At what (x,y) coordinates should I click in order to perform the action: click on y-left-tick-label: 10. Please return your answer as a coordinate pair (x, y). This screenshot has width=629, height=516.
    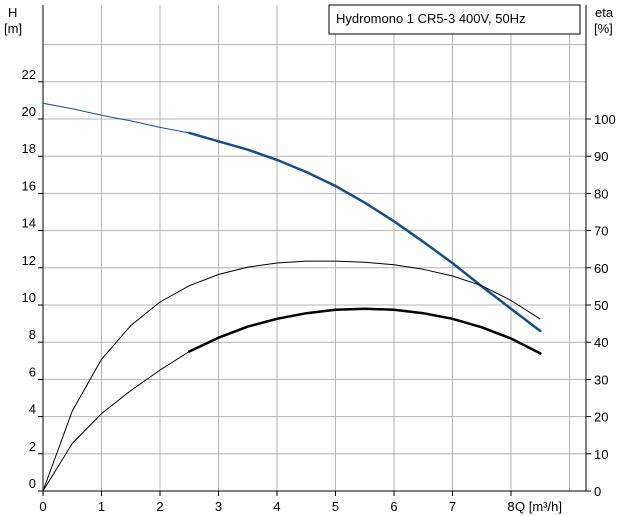
    Looking at the image, I should click on (29, 297).